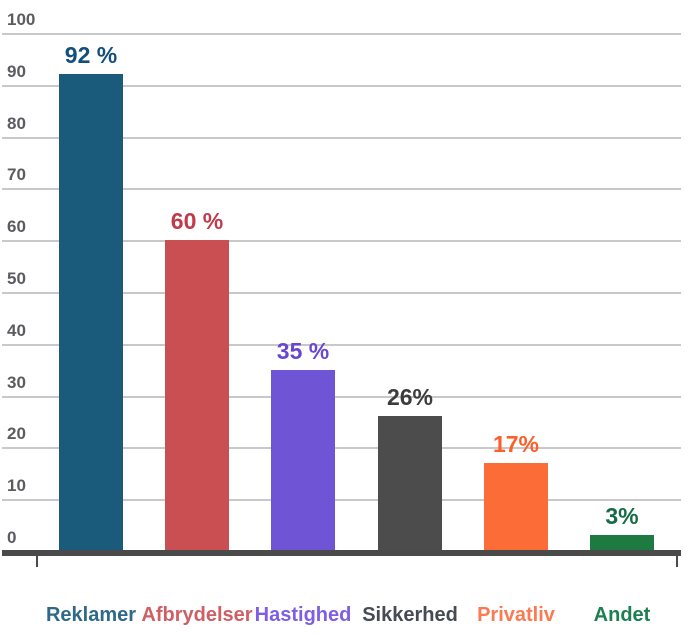 The width and height of the screenshot is (693, 641). Describe the element at coordinates (16, 485) in the screenshot. I see `y-tick-label-10: 10` at that location.